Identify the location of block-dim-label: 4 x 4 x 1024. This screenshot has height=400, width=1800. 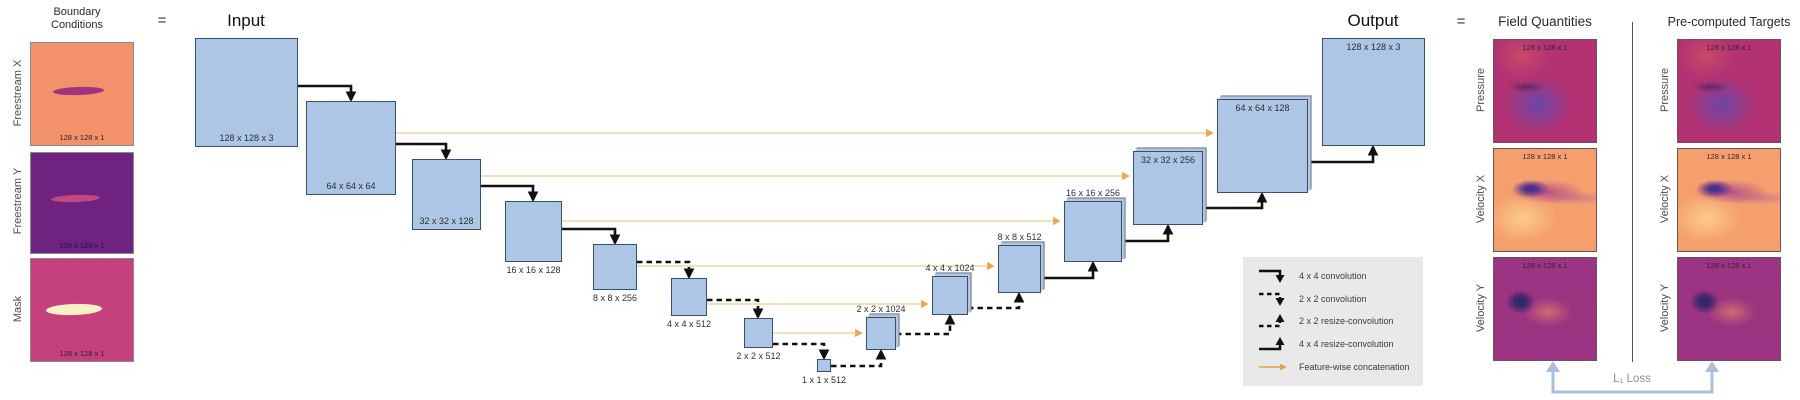
(950, 268).